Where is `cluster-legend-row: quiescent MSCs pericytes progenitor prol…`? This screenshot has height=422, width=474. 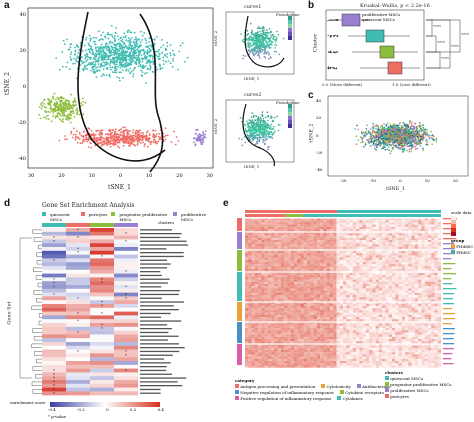 cluster-legend-row: quiescent MSCs pericytes progenitor prol… is located at coordinates (127, 217).